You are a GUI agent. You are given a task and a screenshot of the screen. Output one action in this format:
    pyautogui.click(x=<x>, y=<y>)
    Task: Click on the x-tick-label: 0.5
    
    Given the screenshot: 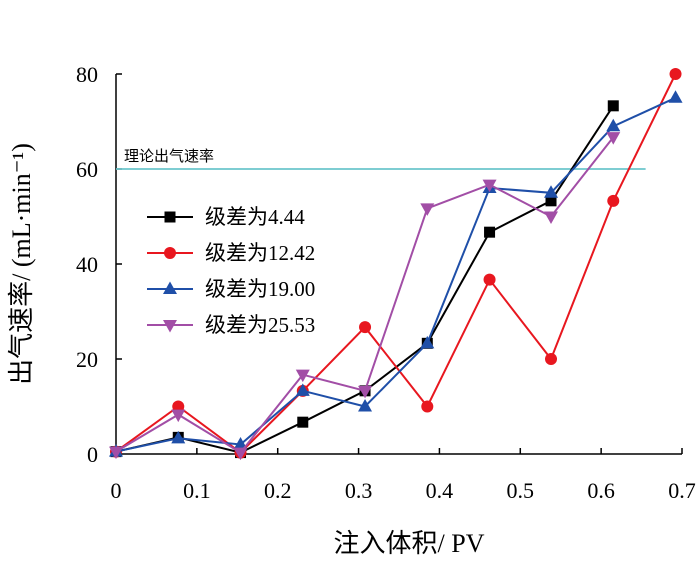 What is the action you would take?
    pyautogui.click(x=521, y=490)
    